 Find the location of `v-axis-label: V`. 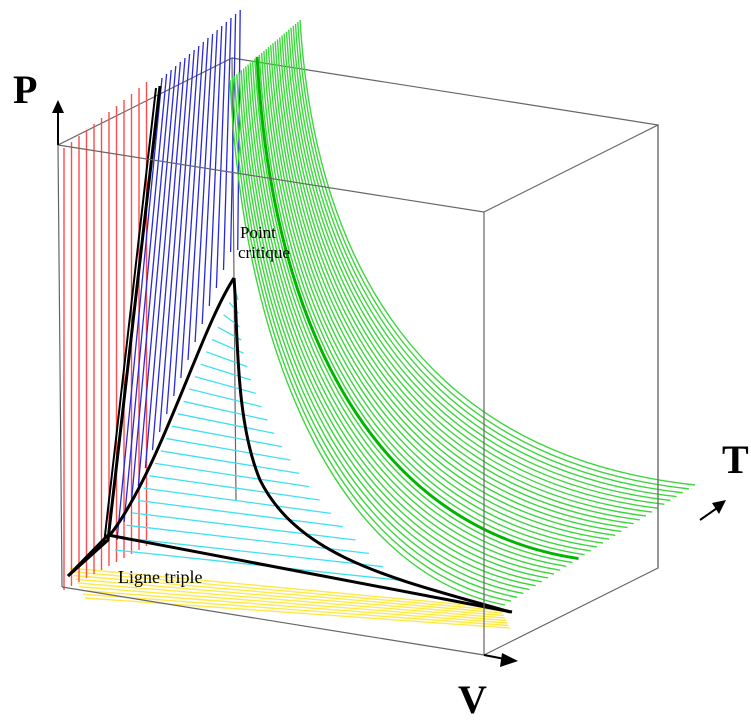

v-axis-label: V is located at coordinates (472, 699).